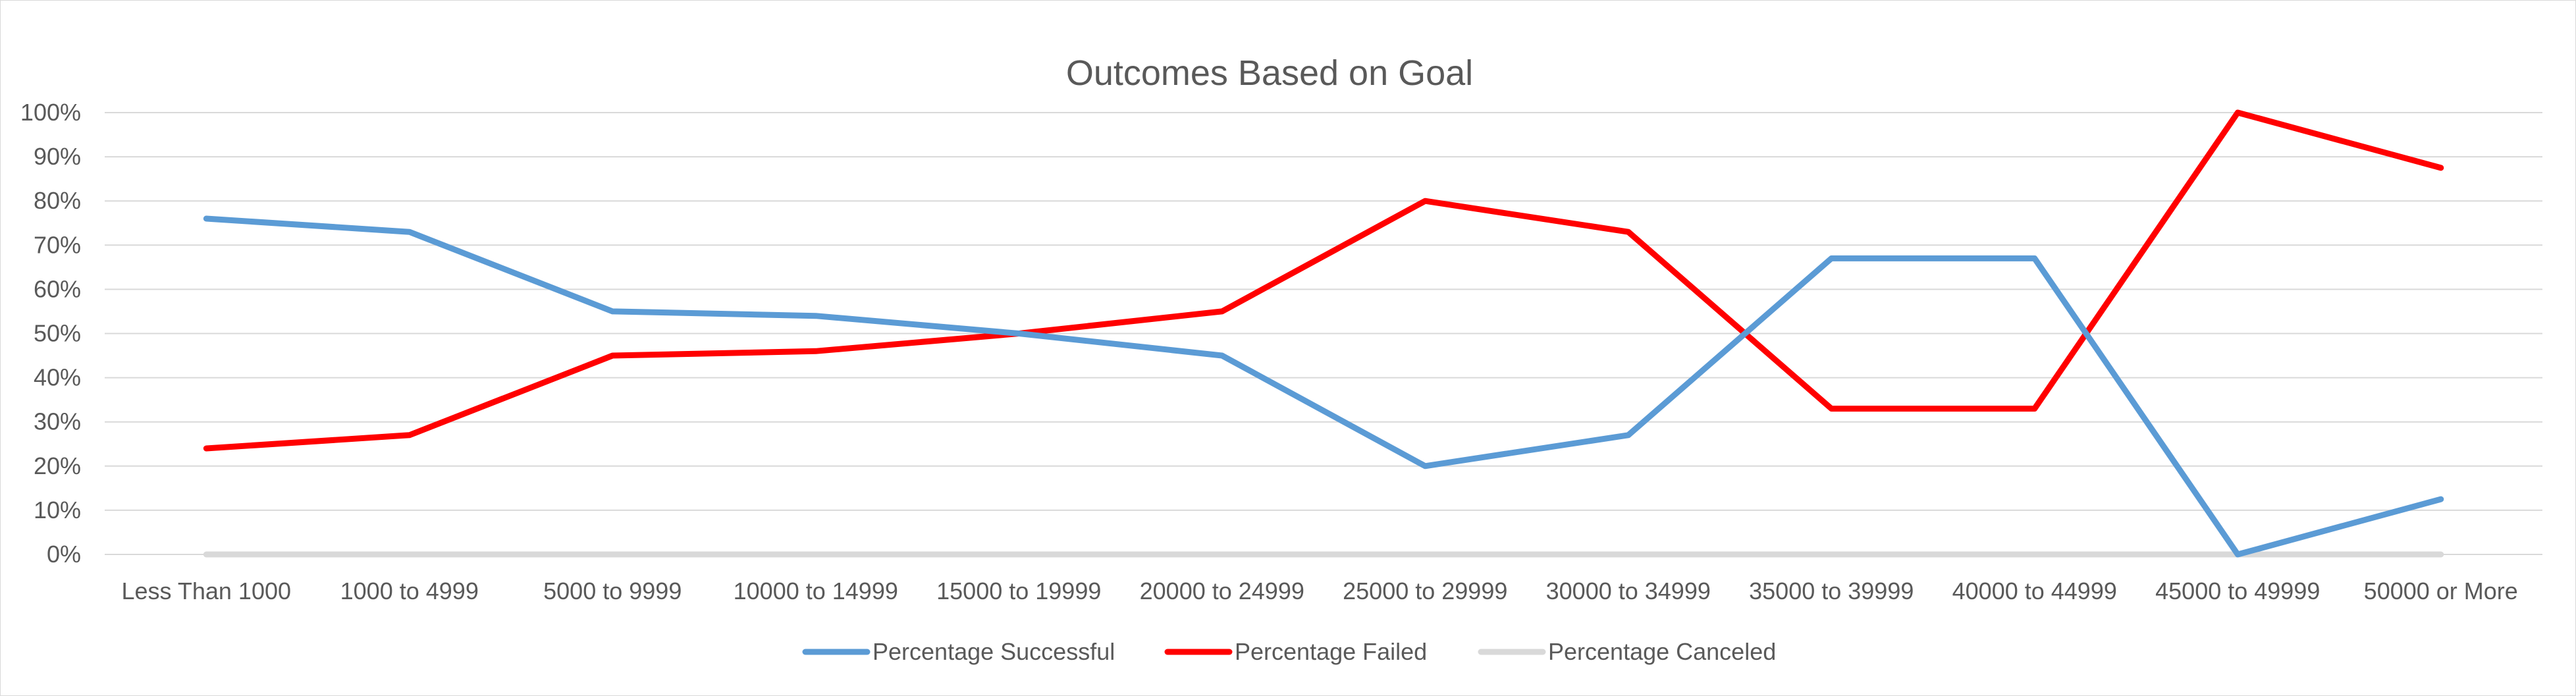 This screenshot has height=696, width=2576. Describe the element at coordinates (50, 113) in the screenshot. I see `y-tick-label: 100%` at that location.